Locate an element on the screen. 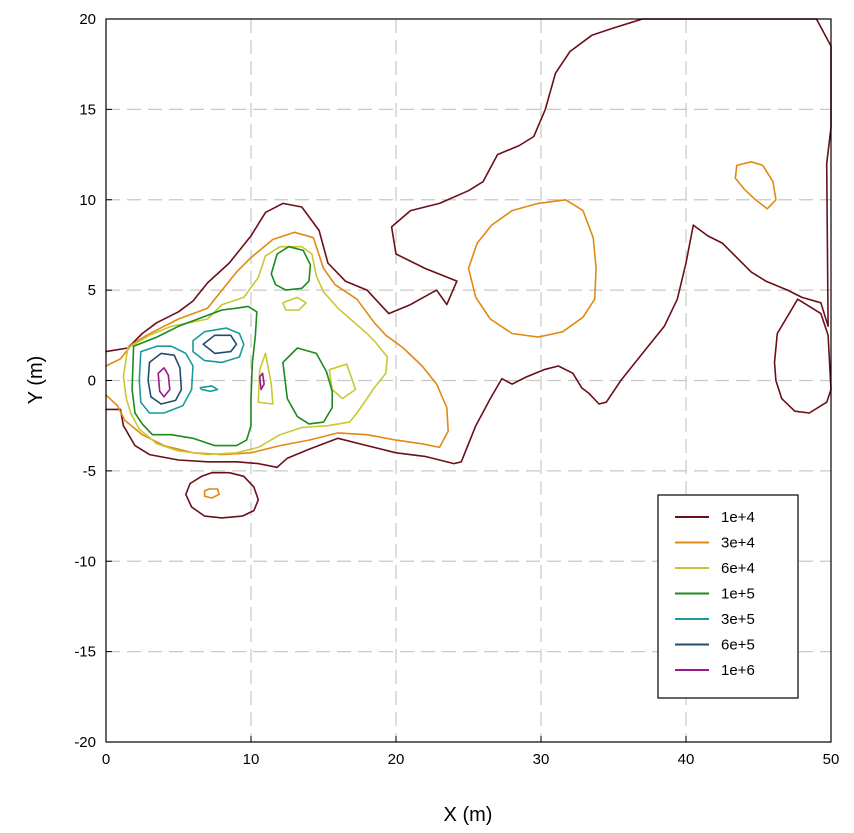 Image resolution: width=854 pixels, height=833 pixels. x-tick-label: 30 is located at coordinates (541, 759).